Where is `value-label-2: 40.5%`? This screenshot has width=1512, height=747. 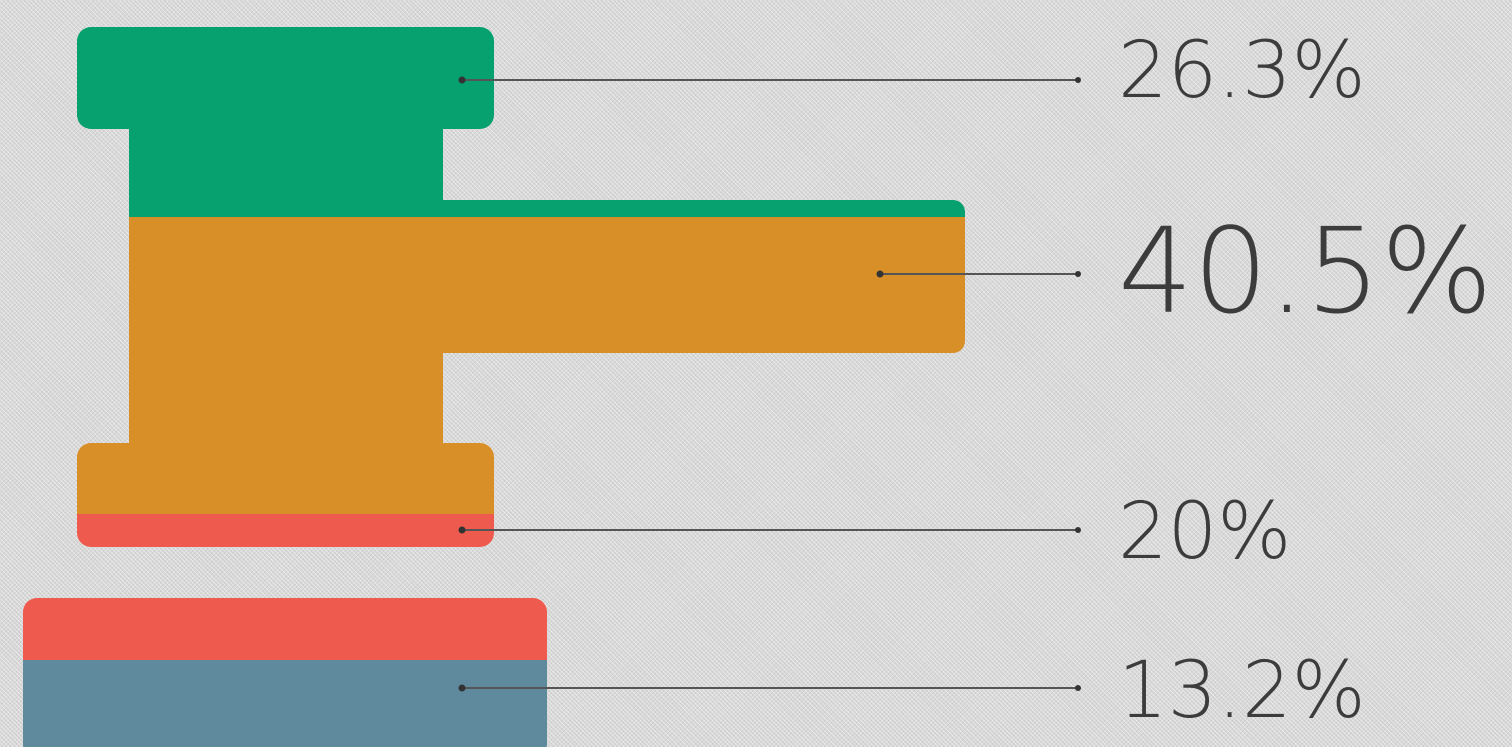 value-label-2: 40.5% is located at coordinates (1305, 271).